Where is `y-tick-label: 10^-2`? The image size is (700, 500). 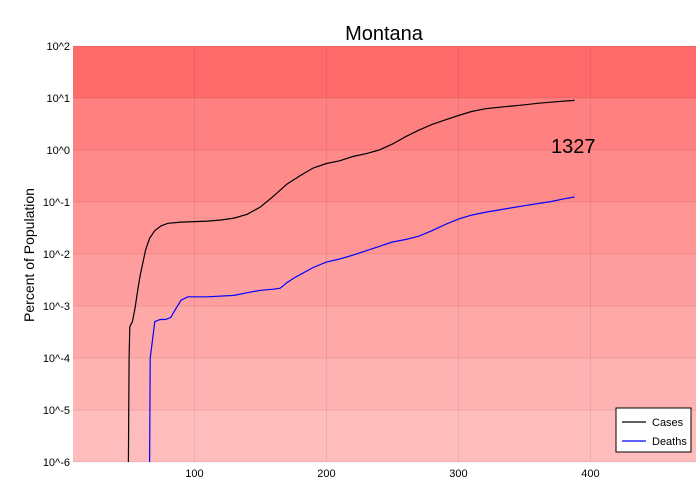 y-tick-label: 10^-2 is located at coordinates (56, 255).